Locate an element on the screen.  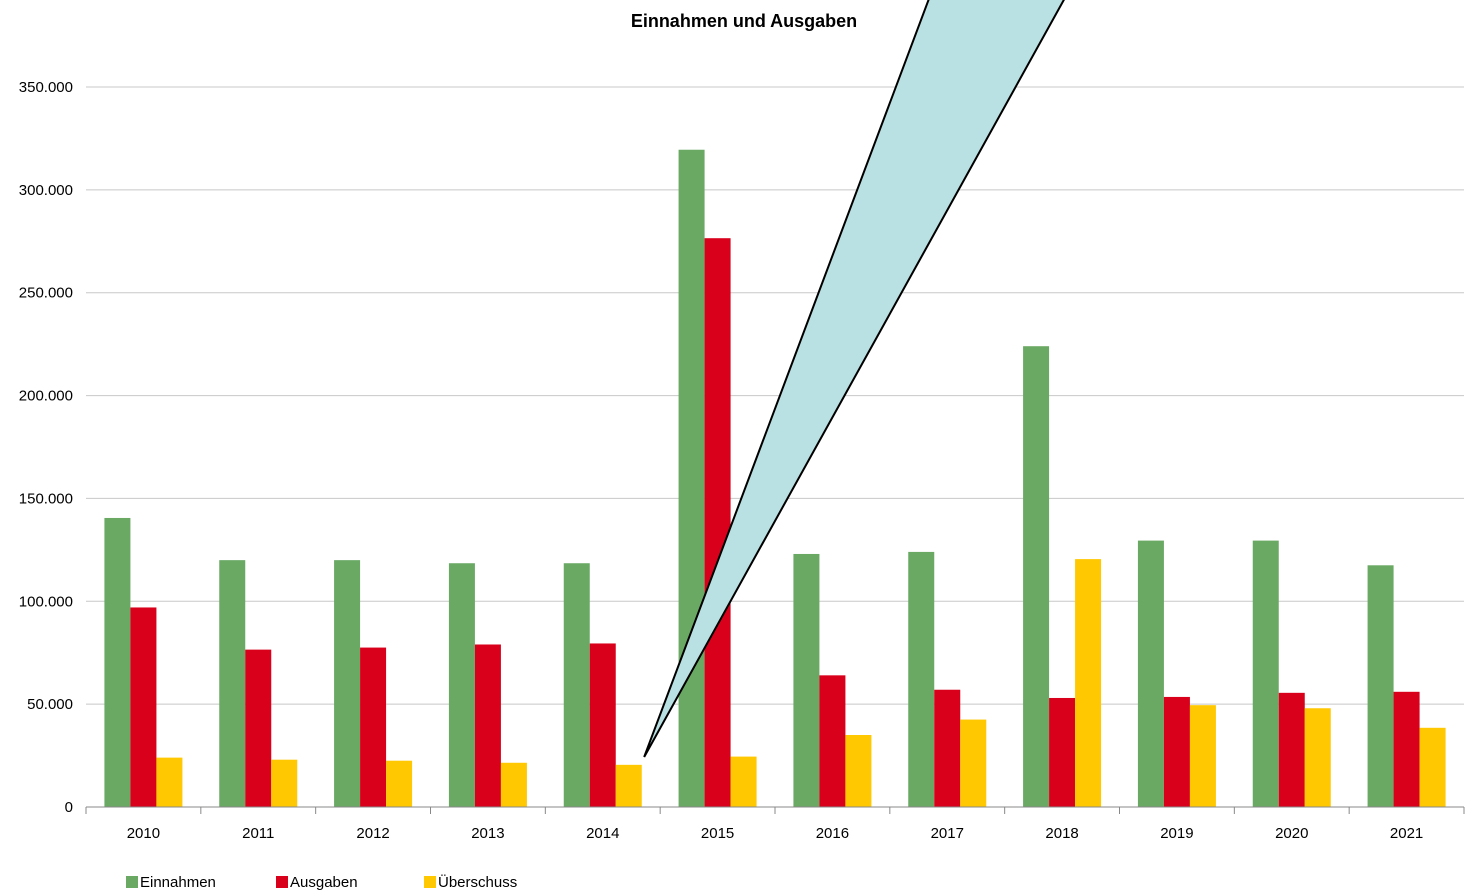
x-tick-label: 2013 is located at coordinates (487, 833).